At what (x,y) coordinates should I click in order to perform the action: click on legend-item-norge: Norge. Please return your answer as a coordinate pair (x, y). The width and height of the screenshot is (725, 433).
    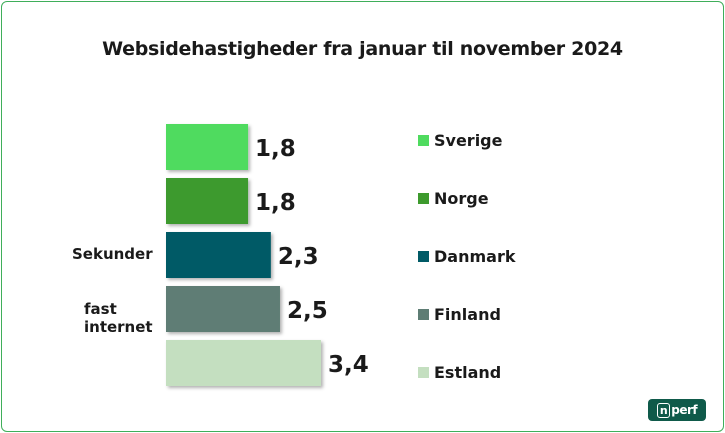
    Looking at the image, I should click on (453, 198).